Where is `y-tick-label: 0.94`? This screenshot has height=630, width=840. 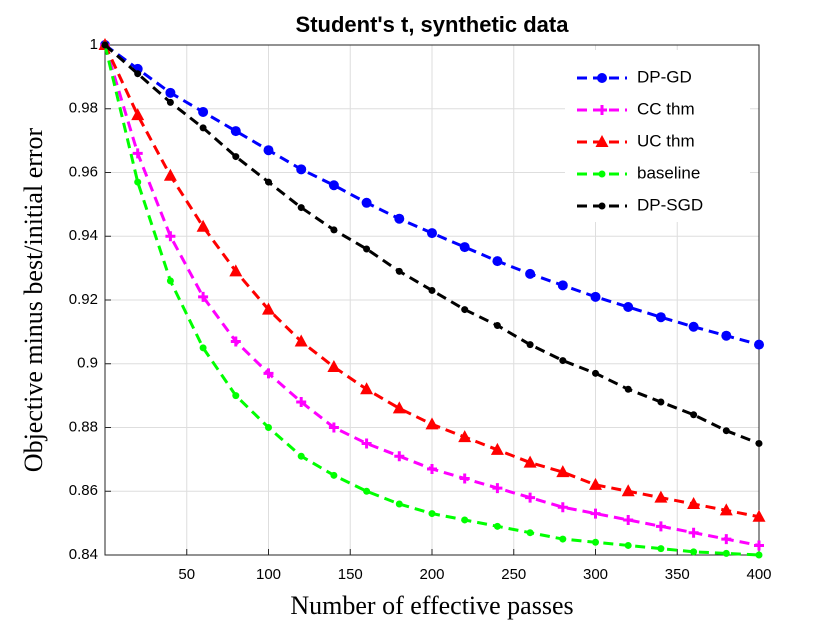
y-tick-label: 0.94 is located at coordinates (83, 235).